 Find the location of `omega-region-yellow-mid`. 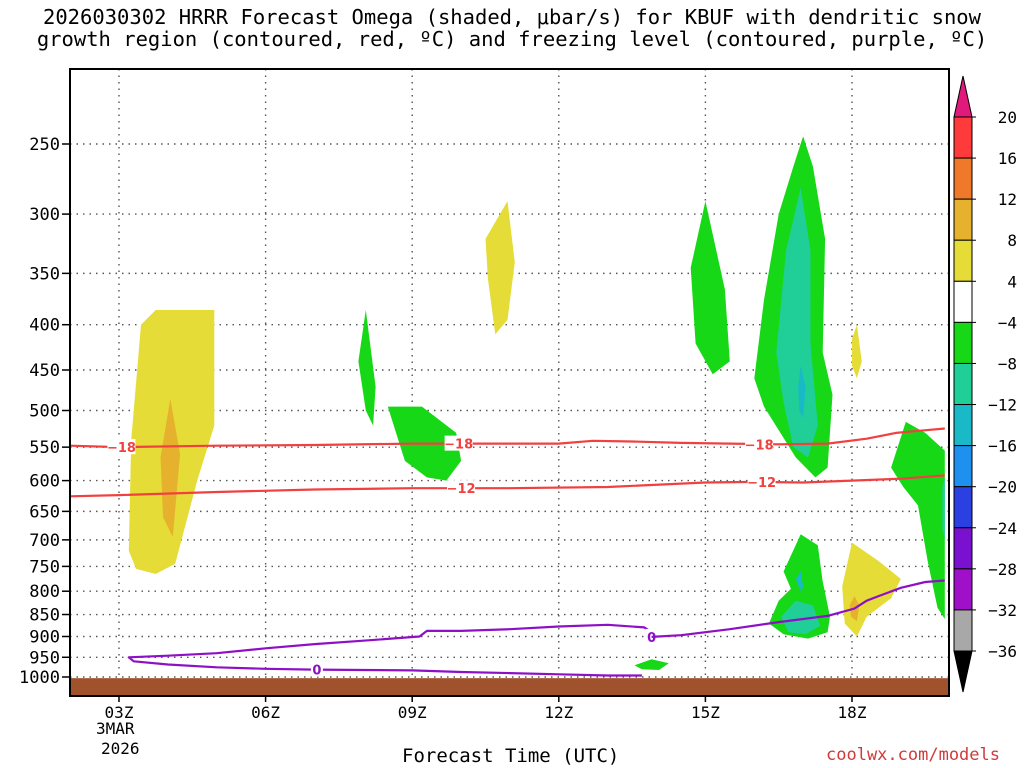

omega-region-yellow-mid is located at coordinates (500, 268).